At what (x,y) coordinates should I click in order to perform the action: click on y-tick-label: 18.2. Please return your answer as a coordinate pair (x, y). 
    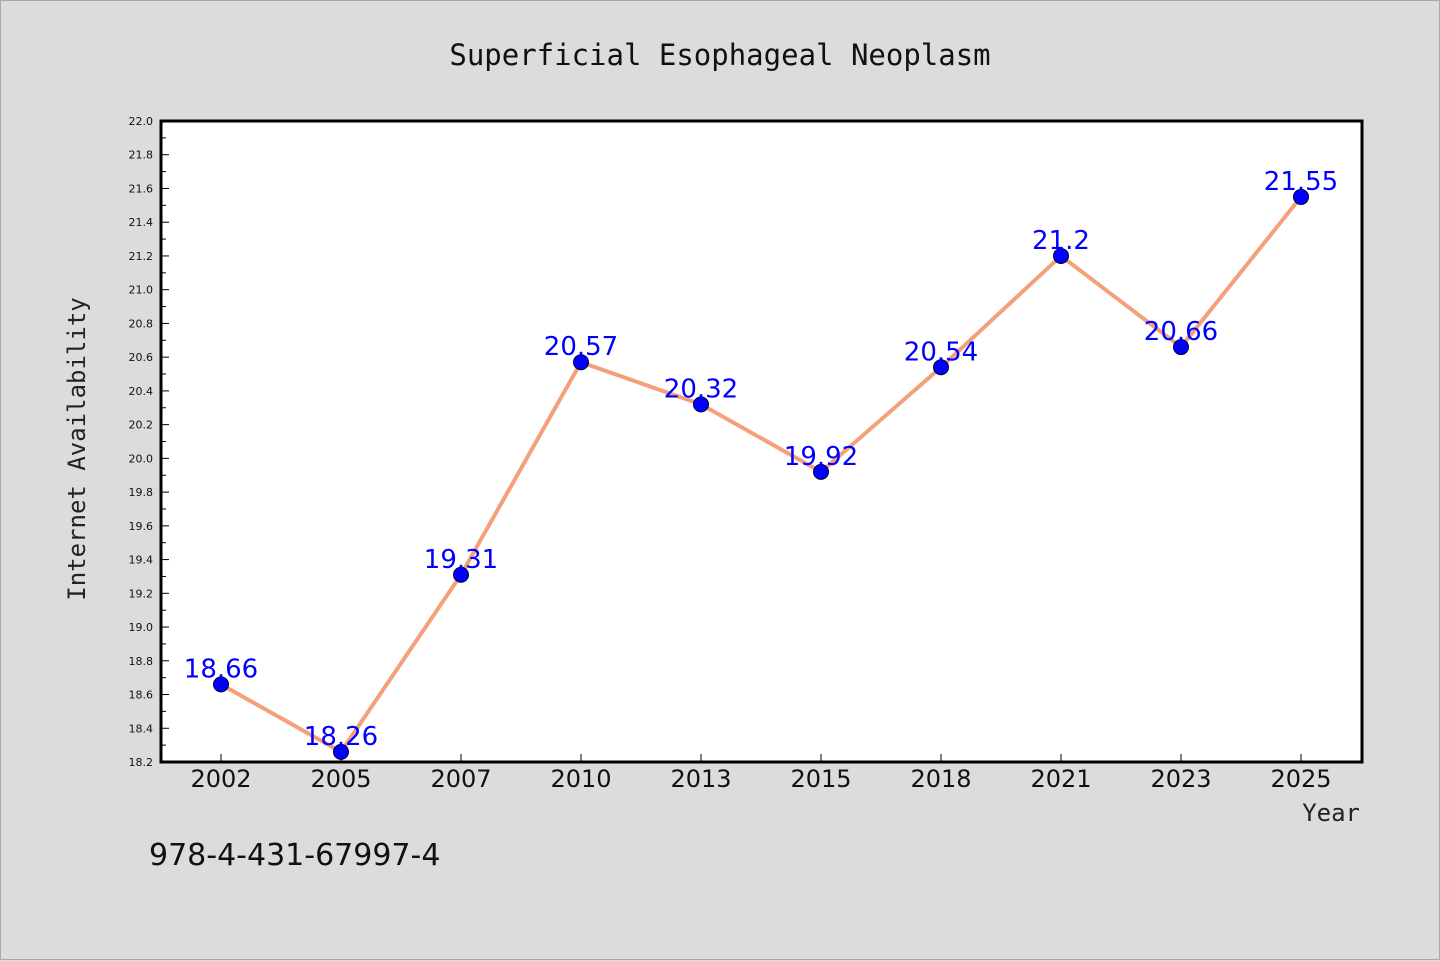
    Looking at the image, I should click on (141, 762).